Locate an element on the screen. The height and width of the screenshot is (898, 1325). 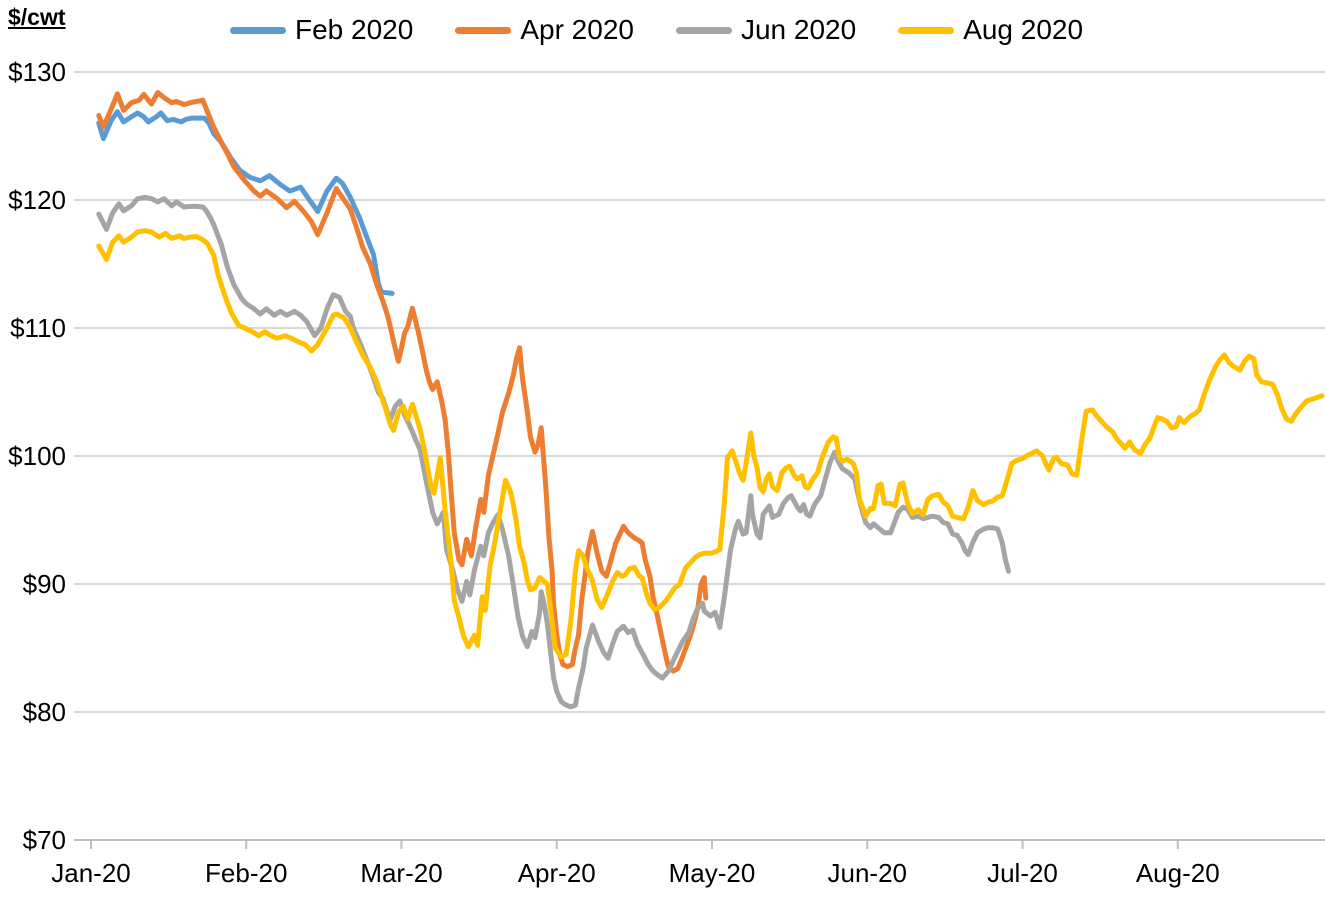
x-tick-label: Feb-20 is located at coordinates (246, 873).